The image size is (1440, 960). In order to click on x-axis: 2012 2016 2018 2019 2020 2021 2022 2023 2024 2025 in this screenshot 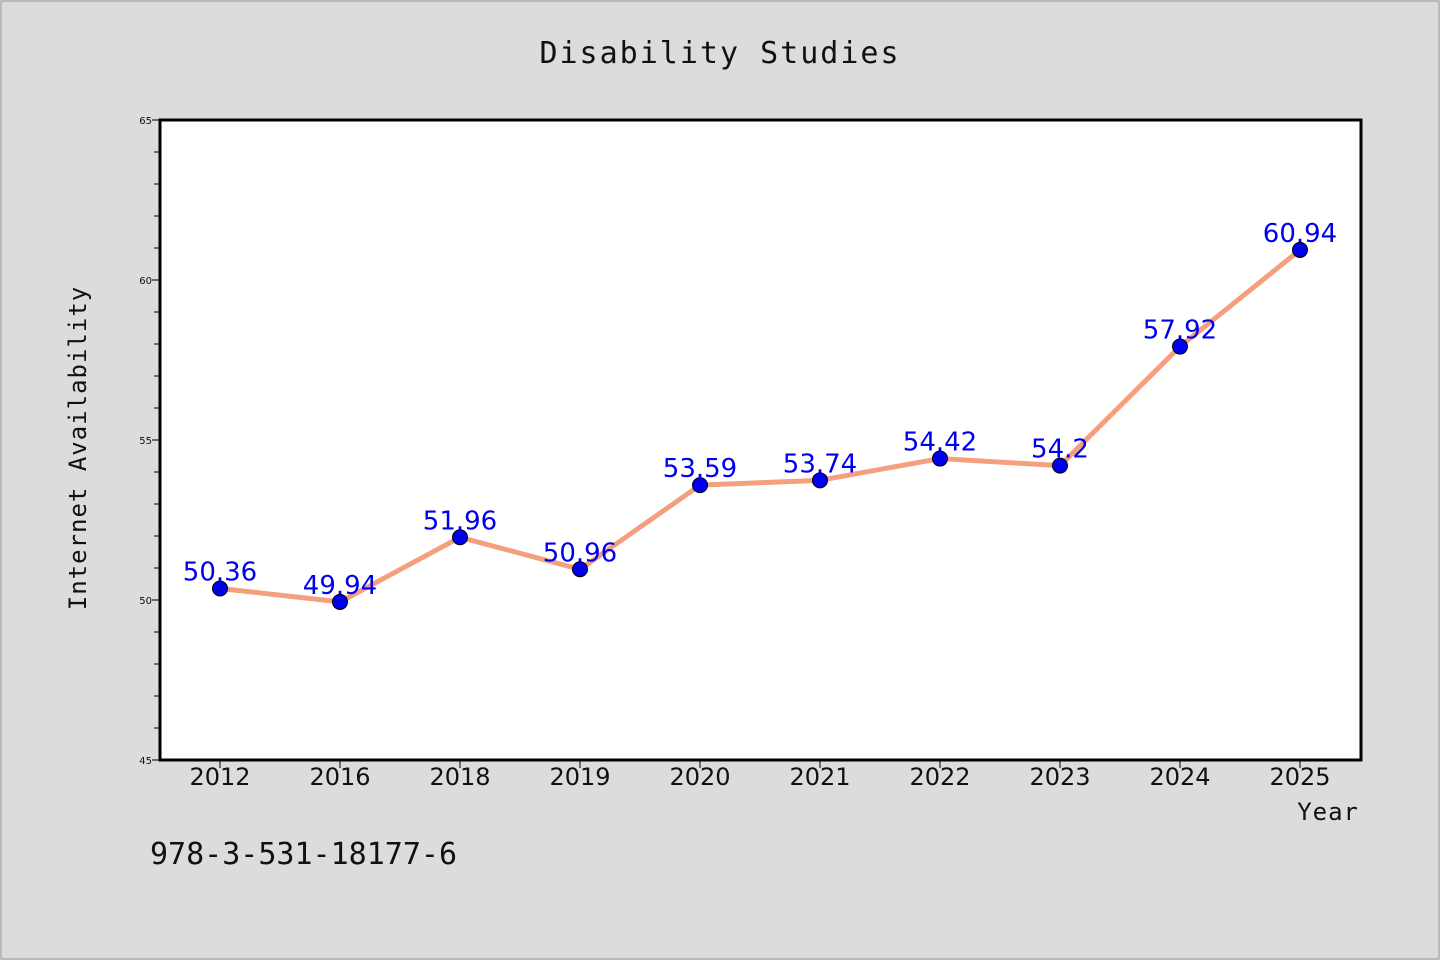, I will do `click(760, 775)`.